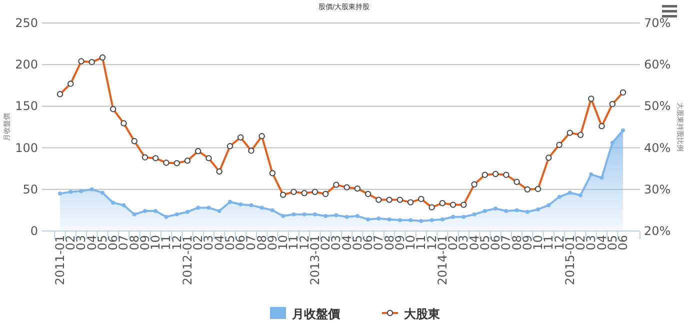 The height and width of the screenshot is (328, 688). Describe the element at coordinates (30, 189) in the screenshot. I see `y-tick-label: 50` at that location.